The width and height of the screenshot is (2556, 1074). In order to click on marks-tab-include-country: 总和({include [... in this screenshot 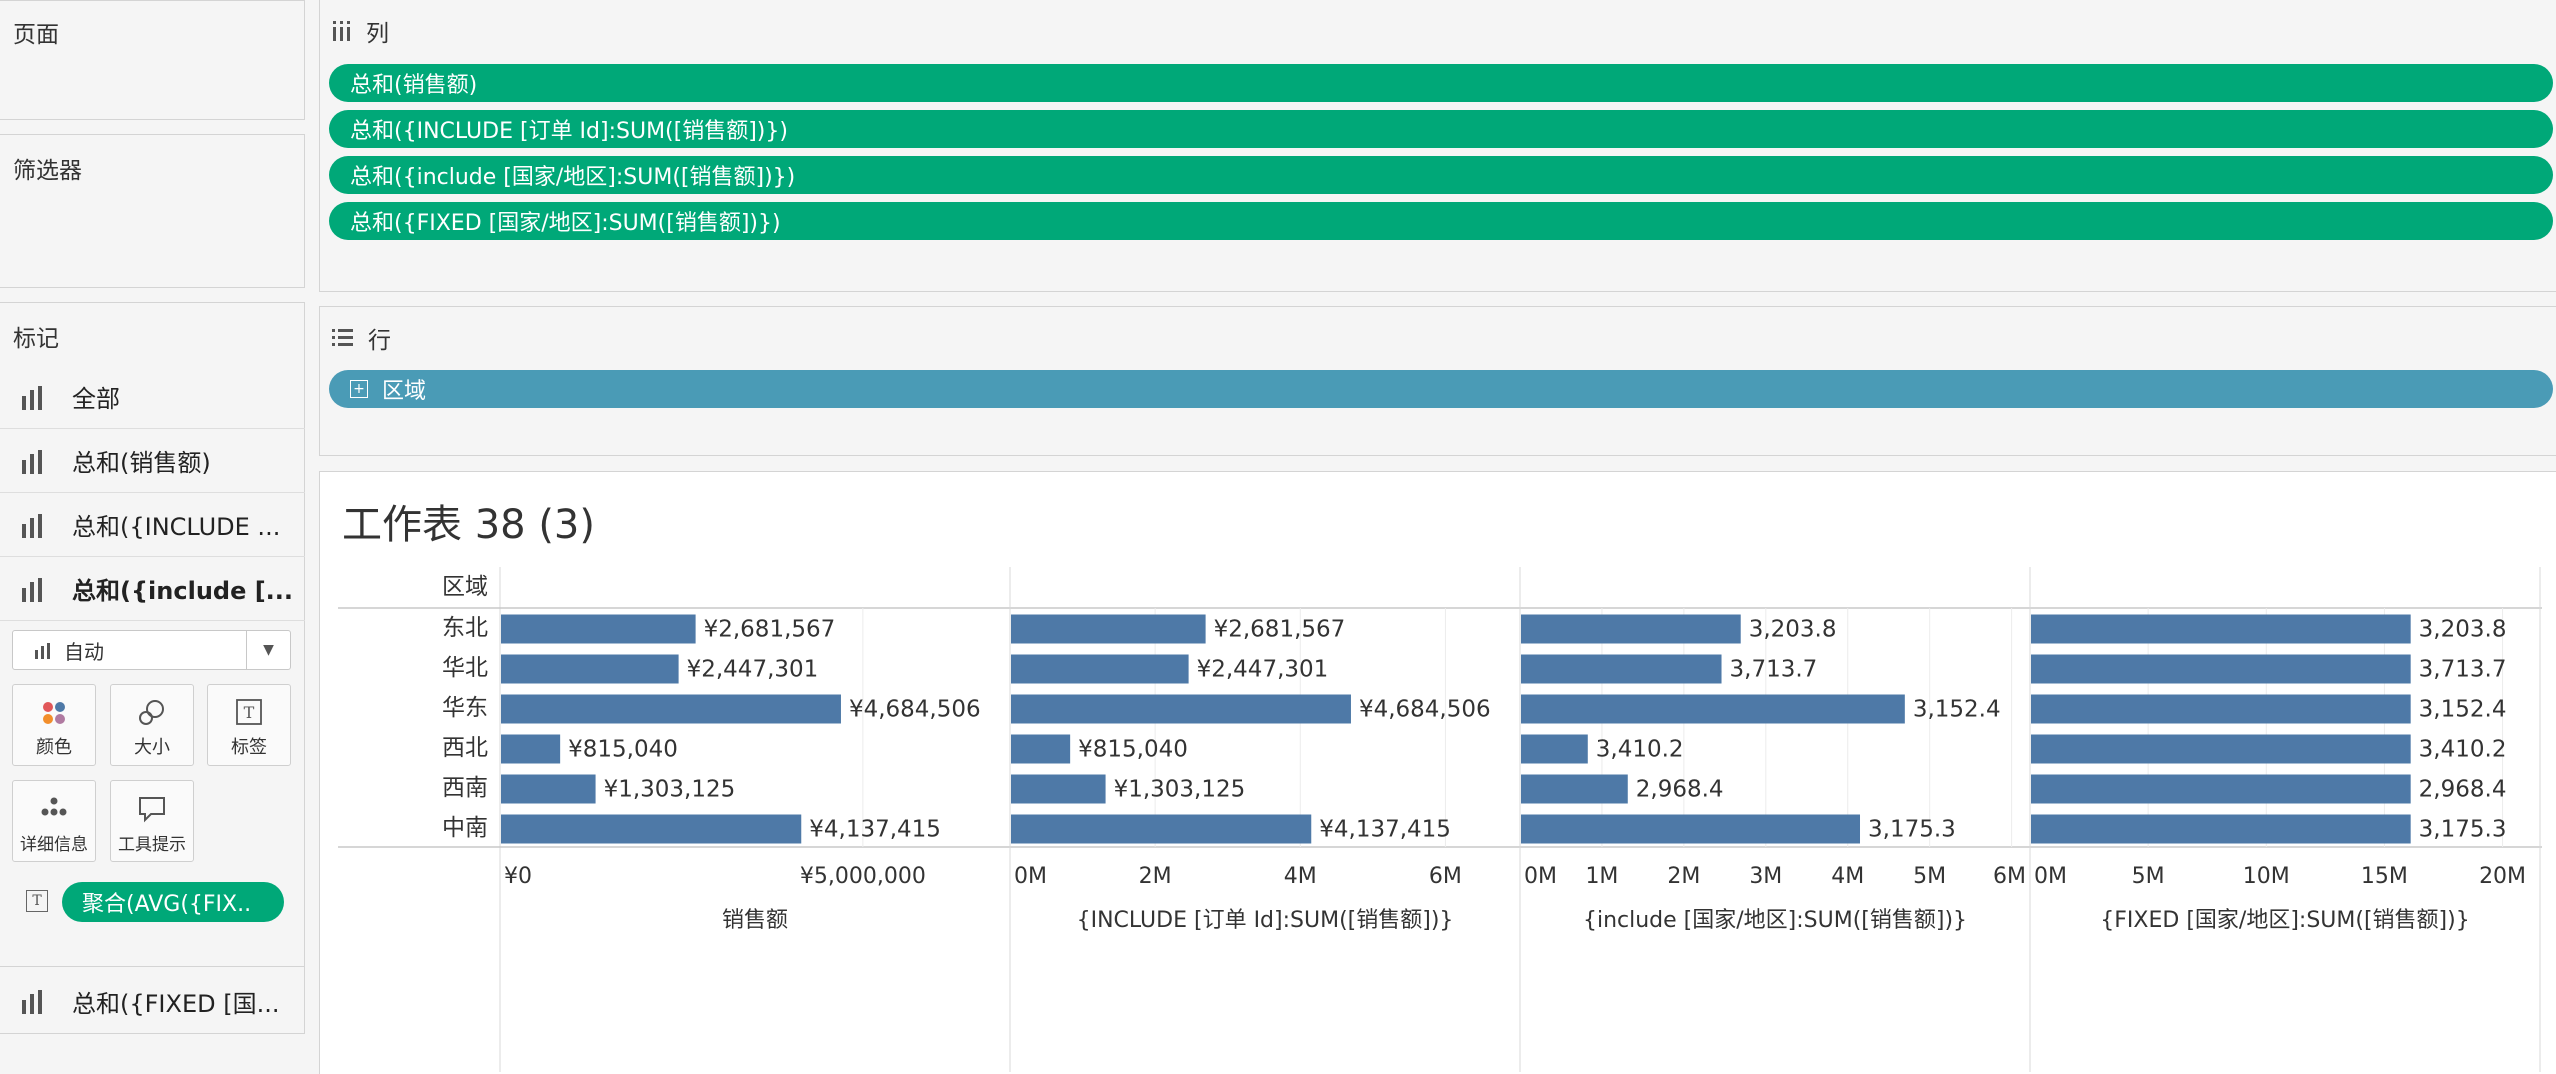, I will do `click(152, 589)`.